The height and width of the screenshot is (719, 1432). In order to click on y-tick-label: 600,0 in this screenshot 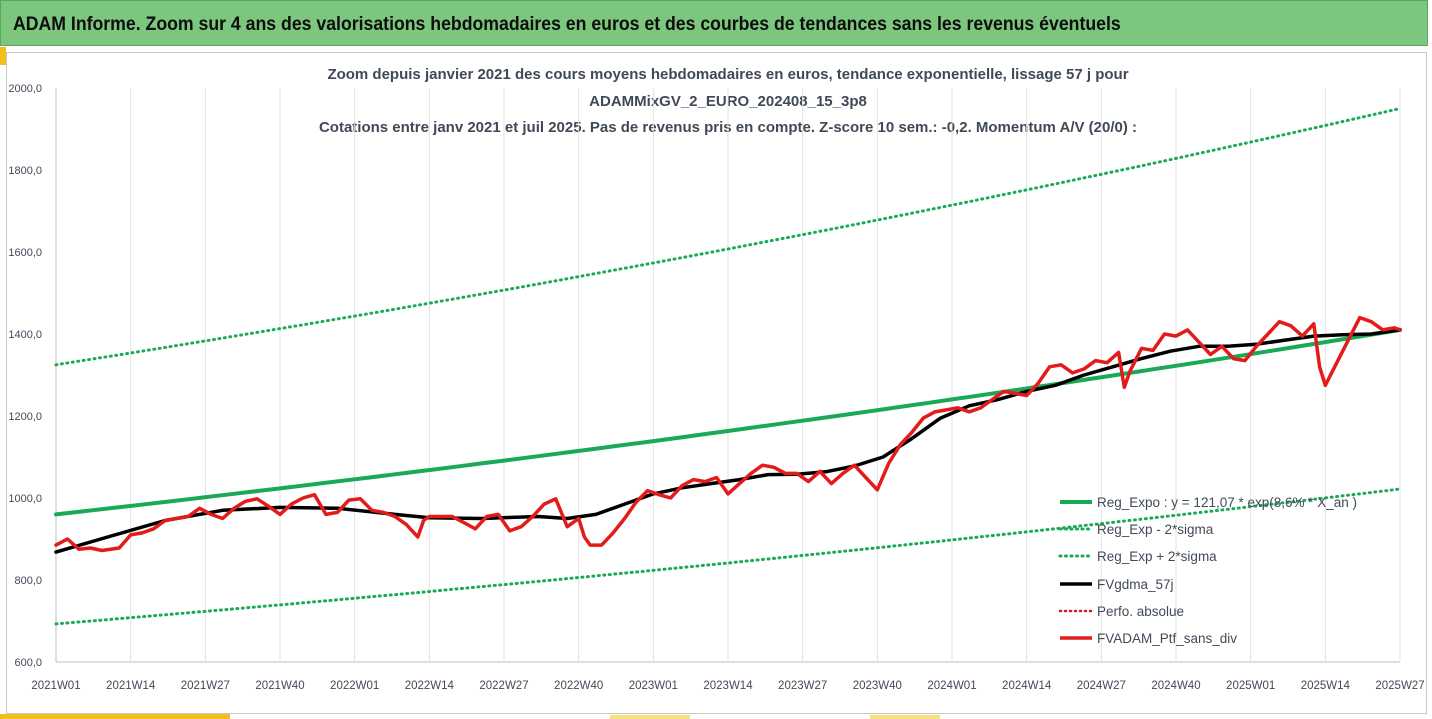, I will do `click(28, 663)`.